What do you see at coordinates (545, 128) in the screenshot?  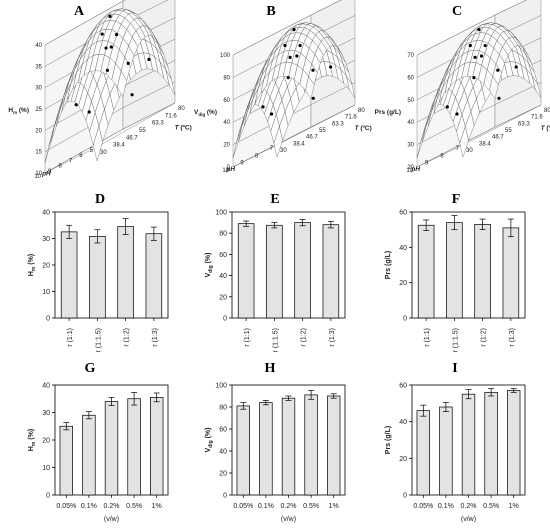 I see `y-axis-label: T (ºC)` at bounding box center [545, 128].